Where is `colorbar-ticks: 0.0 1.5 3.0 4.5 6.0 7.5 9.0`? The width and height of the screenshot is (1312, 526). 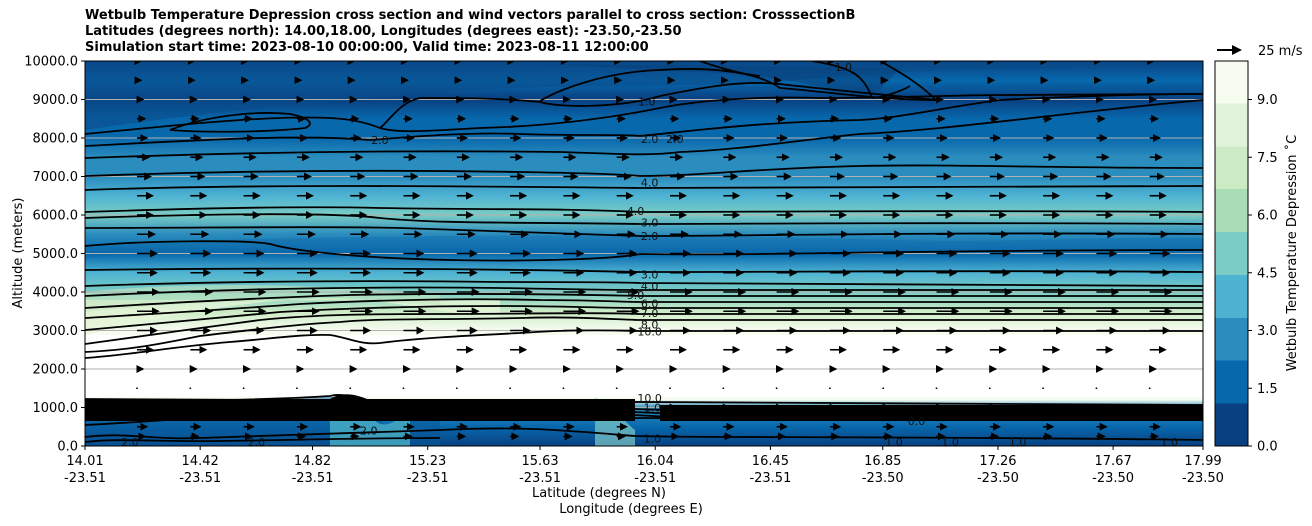
colorbar-ticks: 0.0 1.5 3.0 4.5 6.0 7.5 9.0 is located at coordinates (1263, 274).